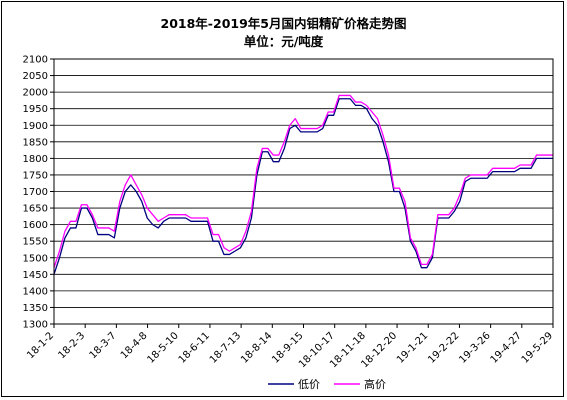 The image size is (567, 400). What do you see at coordinates (35, 275) in the screenshot?
I see `y-tick-label: 1450` at bounding box center [35, 275].